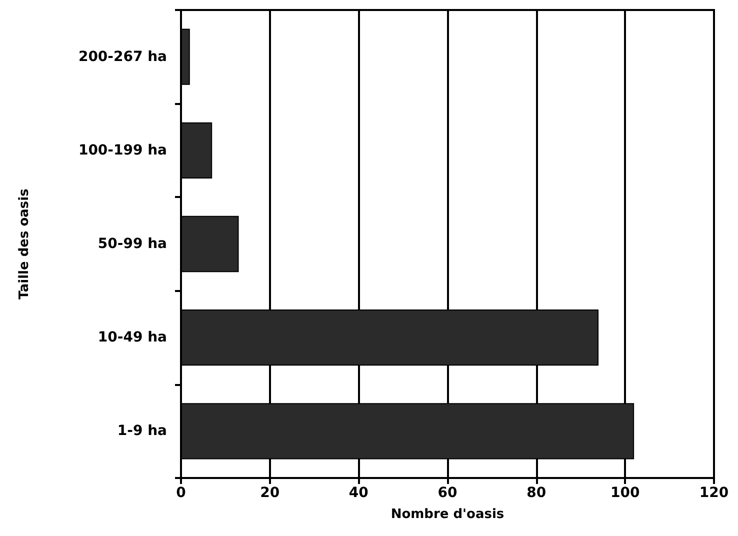 The height and width of the screenshot is (536, 738). I want to click on x-tick-label: 80, so click(536, 493).